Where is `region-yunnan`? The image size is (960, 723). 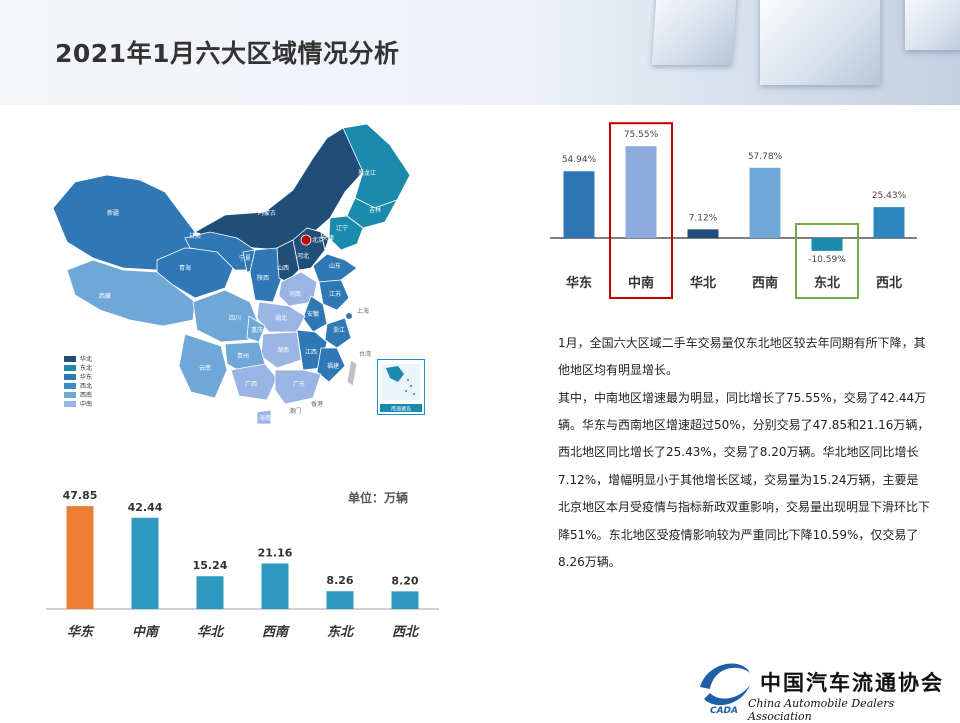
region-yunnan is located at coordinates (203, 366).